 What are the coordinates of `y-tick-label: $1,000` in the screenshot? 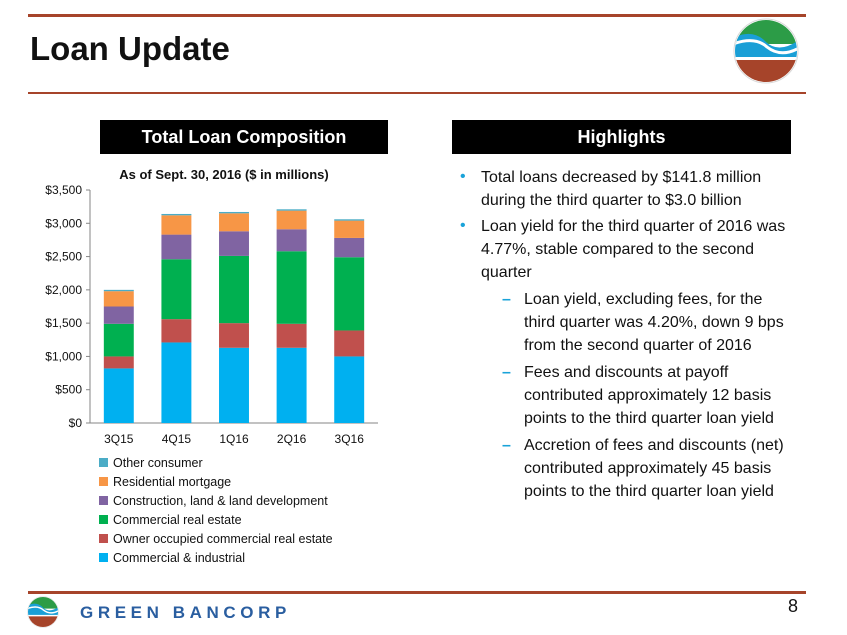 It's located at (63, 356).